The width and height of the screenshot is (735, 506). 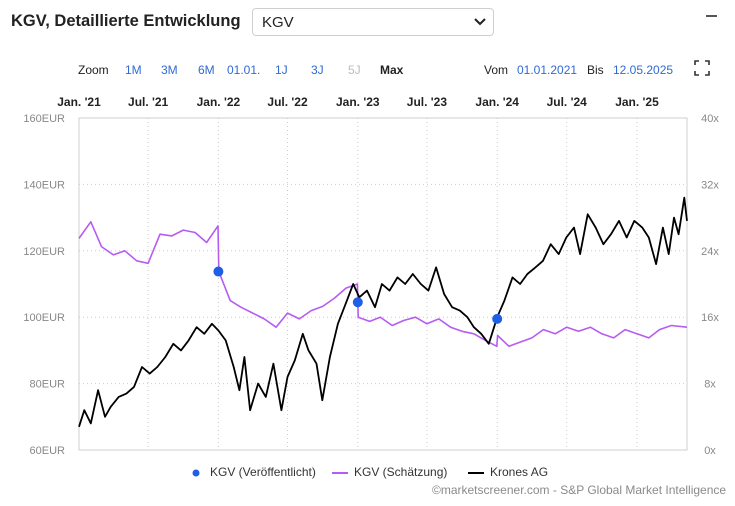 What do you see at coordinates (169, 70) in the screenshot?
I see `zoom-button-3m: 3M` at bounding box center [169, 70].